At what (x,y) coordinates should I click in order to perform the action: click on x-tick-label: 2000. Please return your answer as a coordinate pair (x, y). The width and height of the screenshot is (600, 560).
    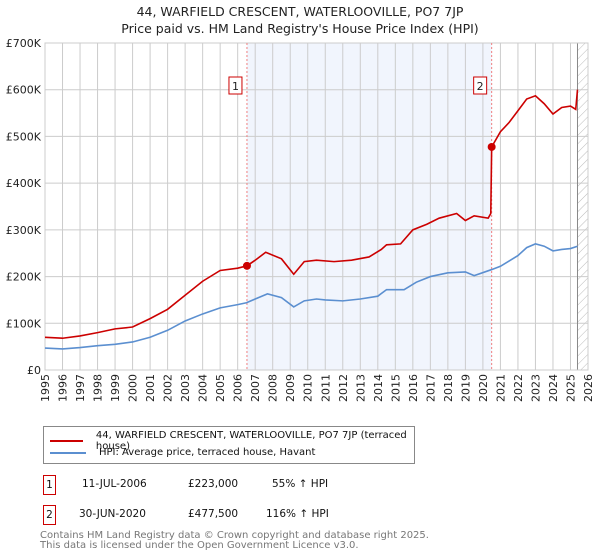
    Looking at the image, I should click on (133, 388).